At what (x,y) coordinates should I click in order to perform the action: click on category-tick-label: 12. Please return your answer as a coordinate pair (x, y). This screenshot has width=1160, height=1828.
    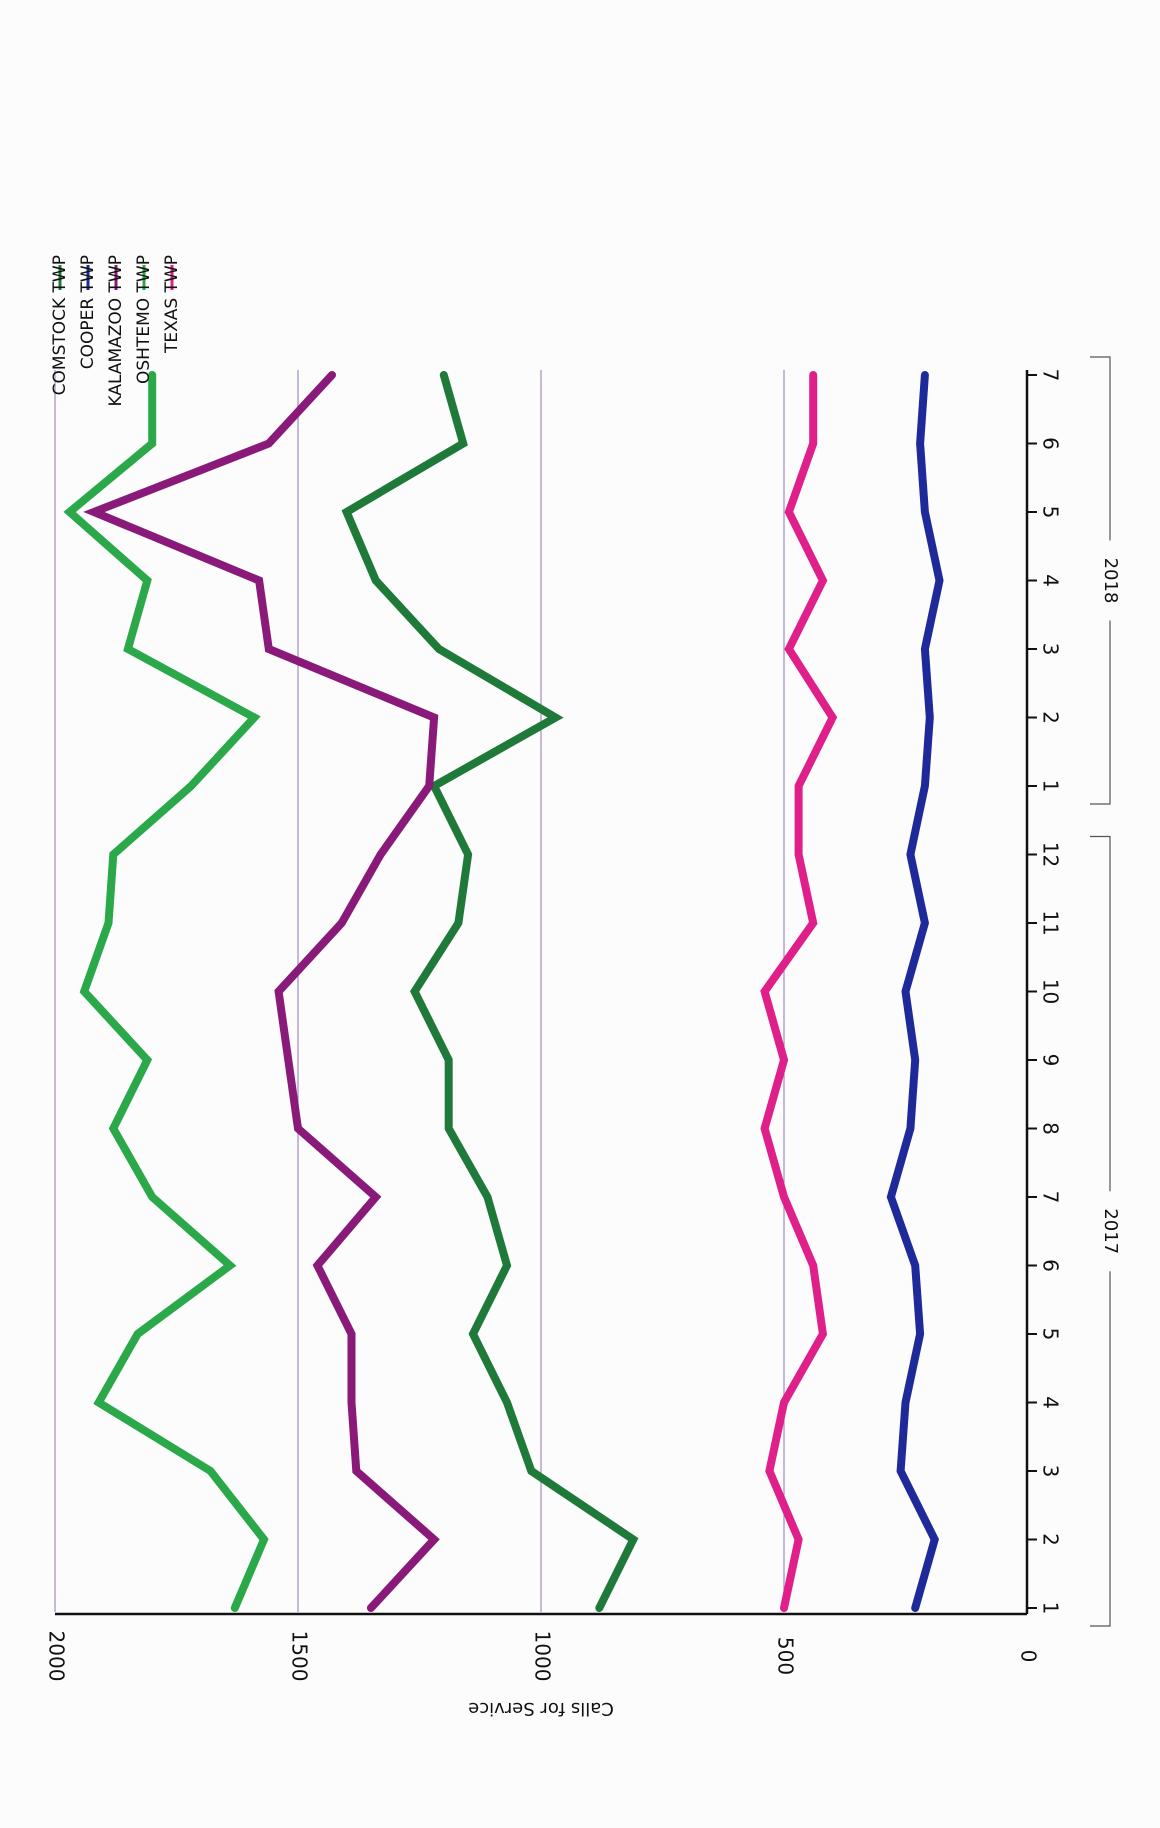
    Looking at the image, I should click on (1051, 854).